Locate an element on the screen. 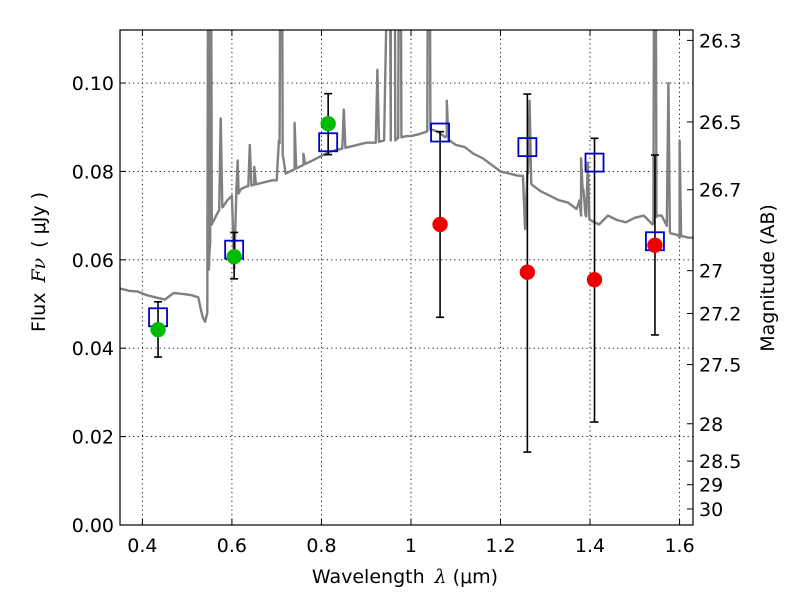  y2-tick-label: 30 is located at coordinates (711, 510).